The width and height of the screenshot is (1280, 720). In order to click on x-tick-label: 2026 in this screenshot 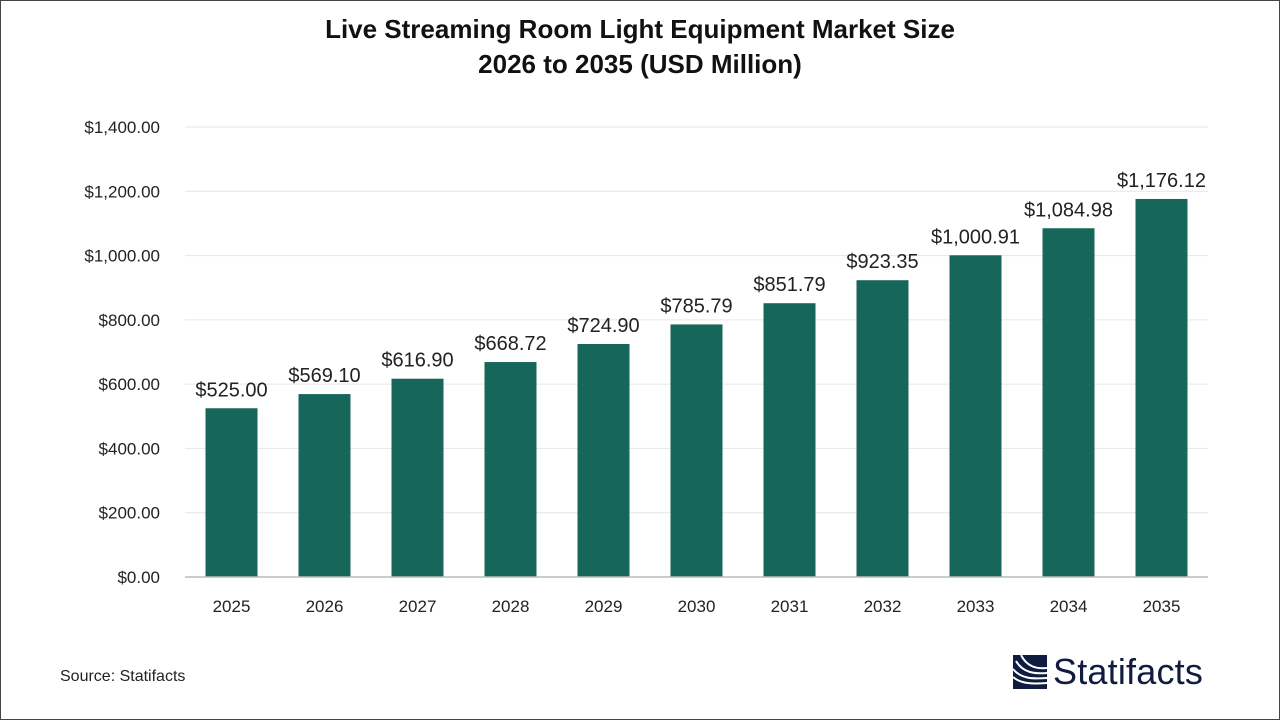, I will do `click(325, 606)`.